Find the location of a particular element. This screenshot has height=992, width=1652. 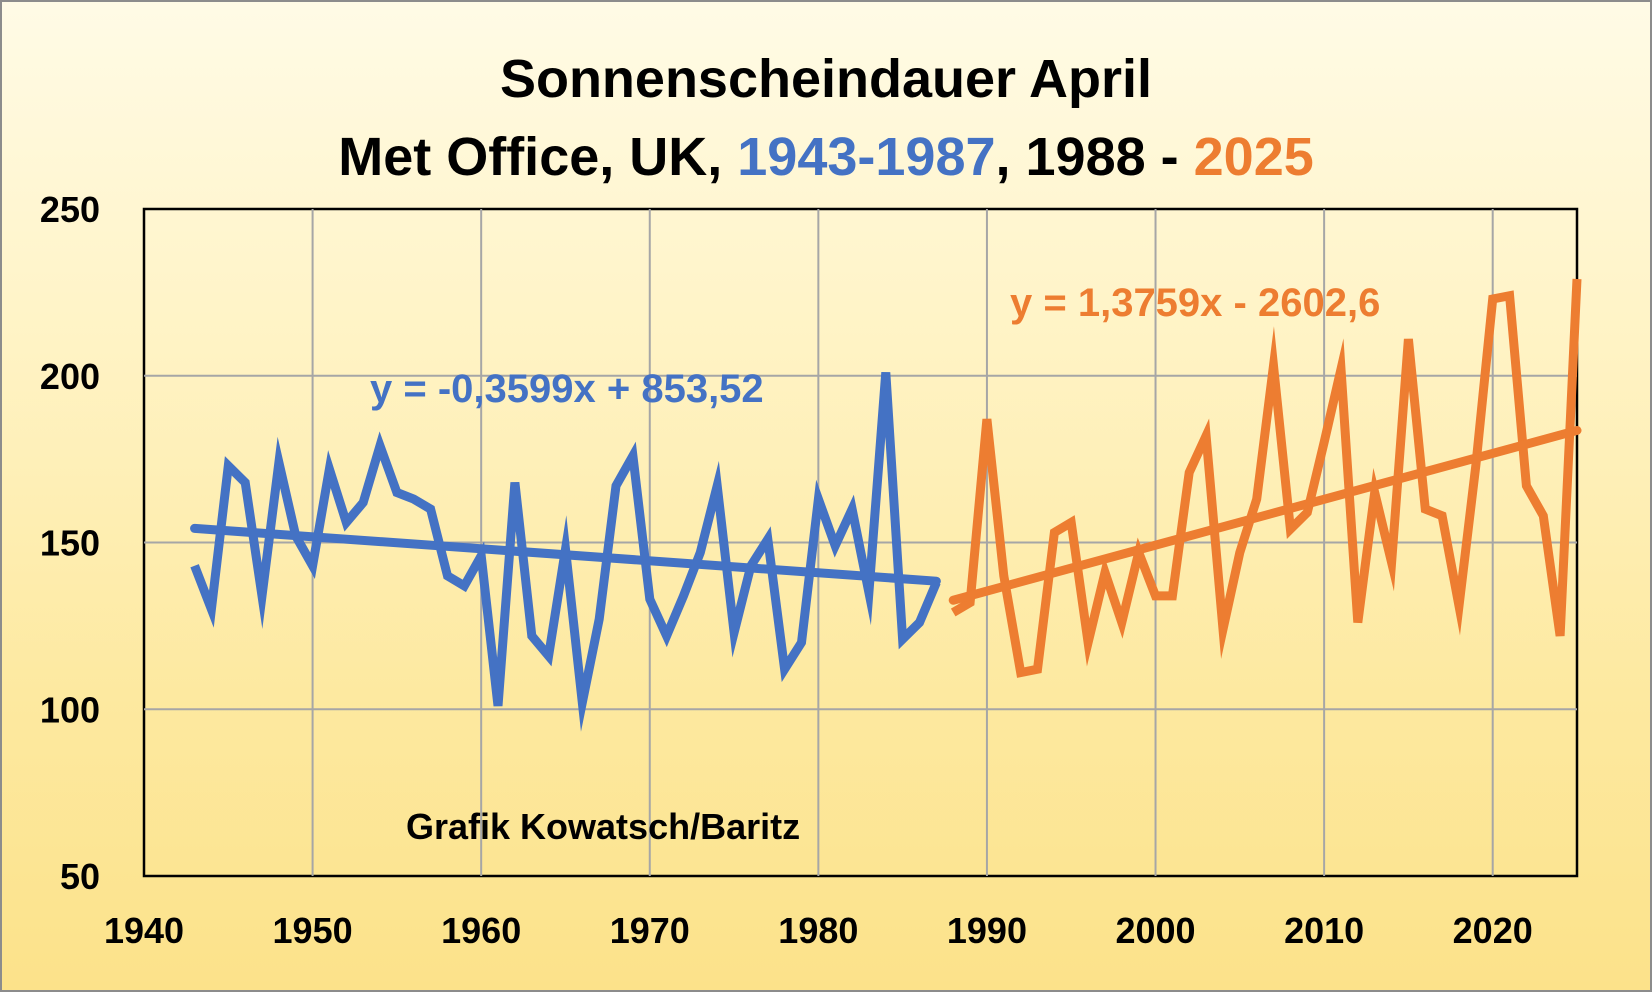

x-tick-label-1980: 1980 is located at coordinates (818, 930).